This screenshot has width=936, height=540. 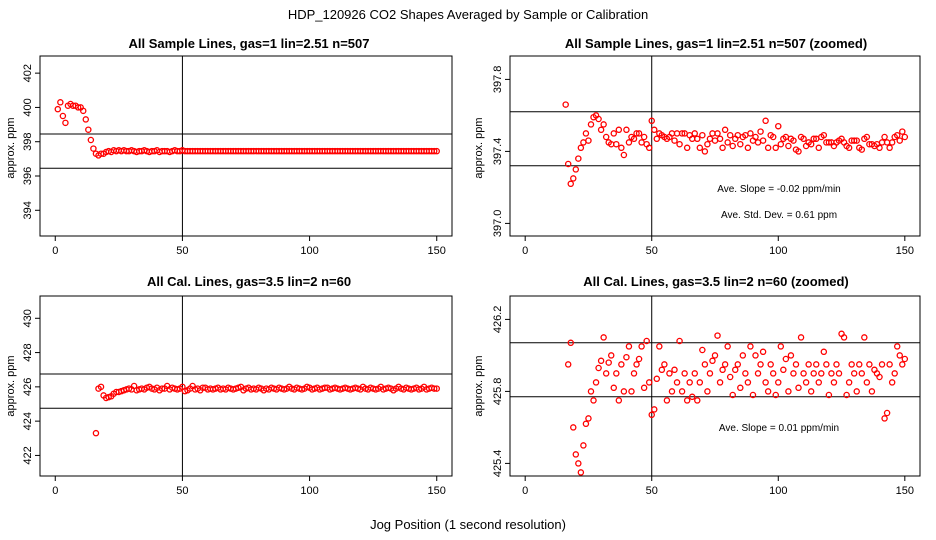 I want to click on x-tick-label-sample: 100, so click(x=309, y=251).